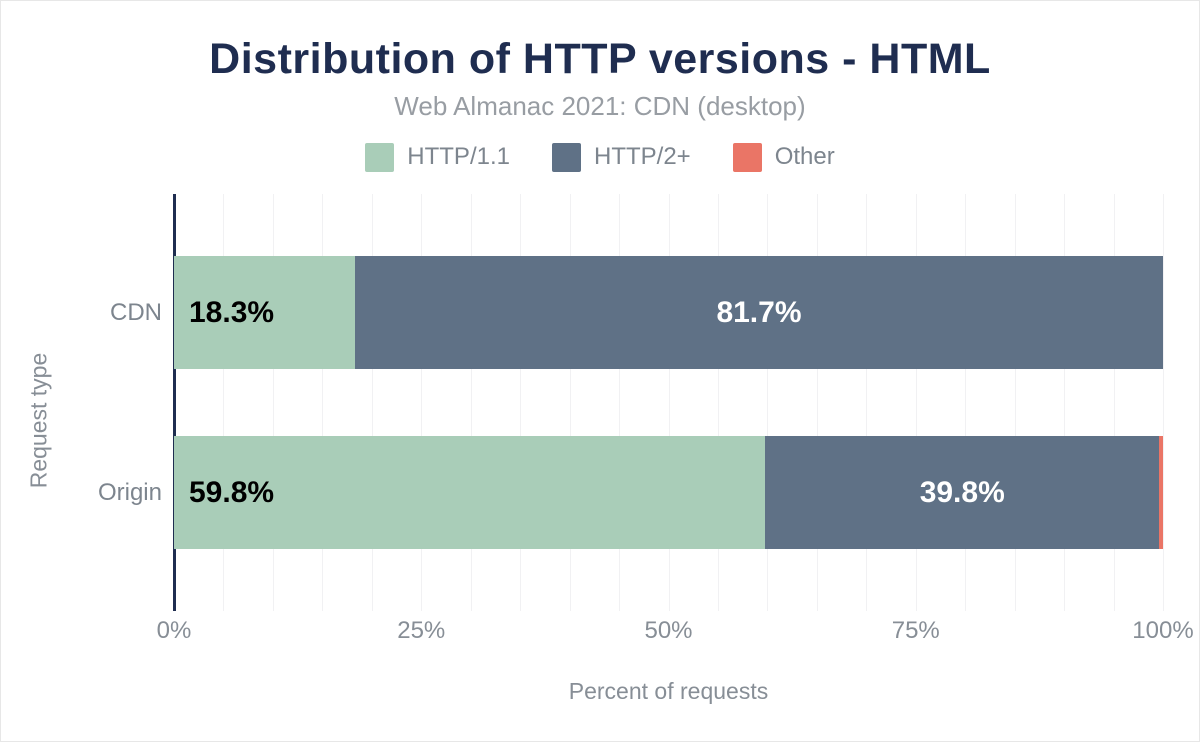  I want to click on bar-segment-cdn-http11: 18.3%, so click(264, 312).